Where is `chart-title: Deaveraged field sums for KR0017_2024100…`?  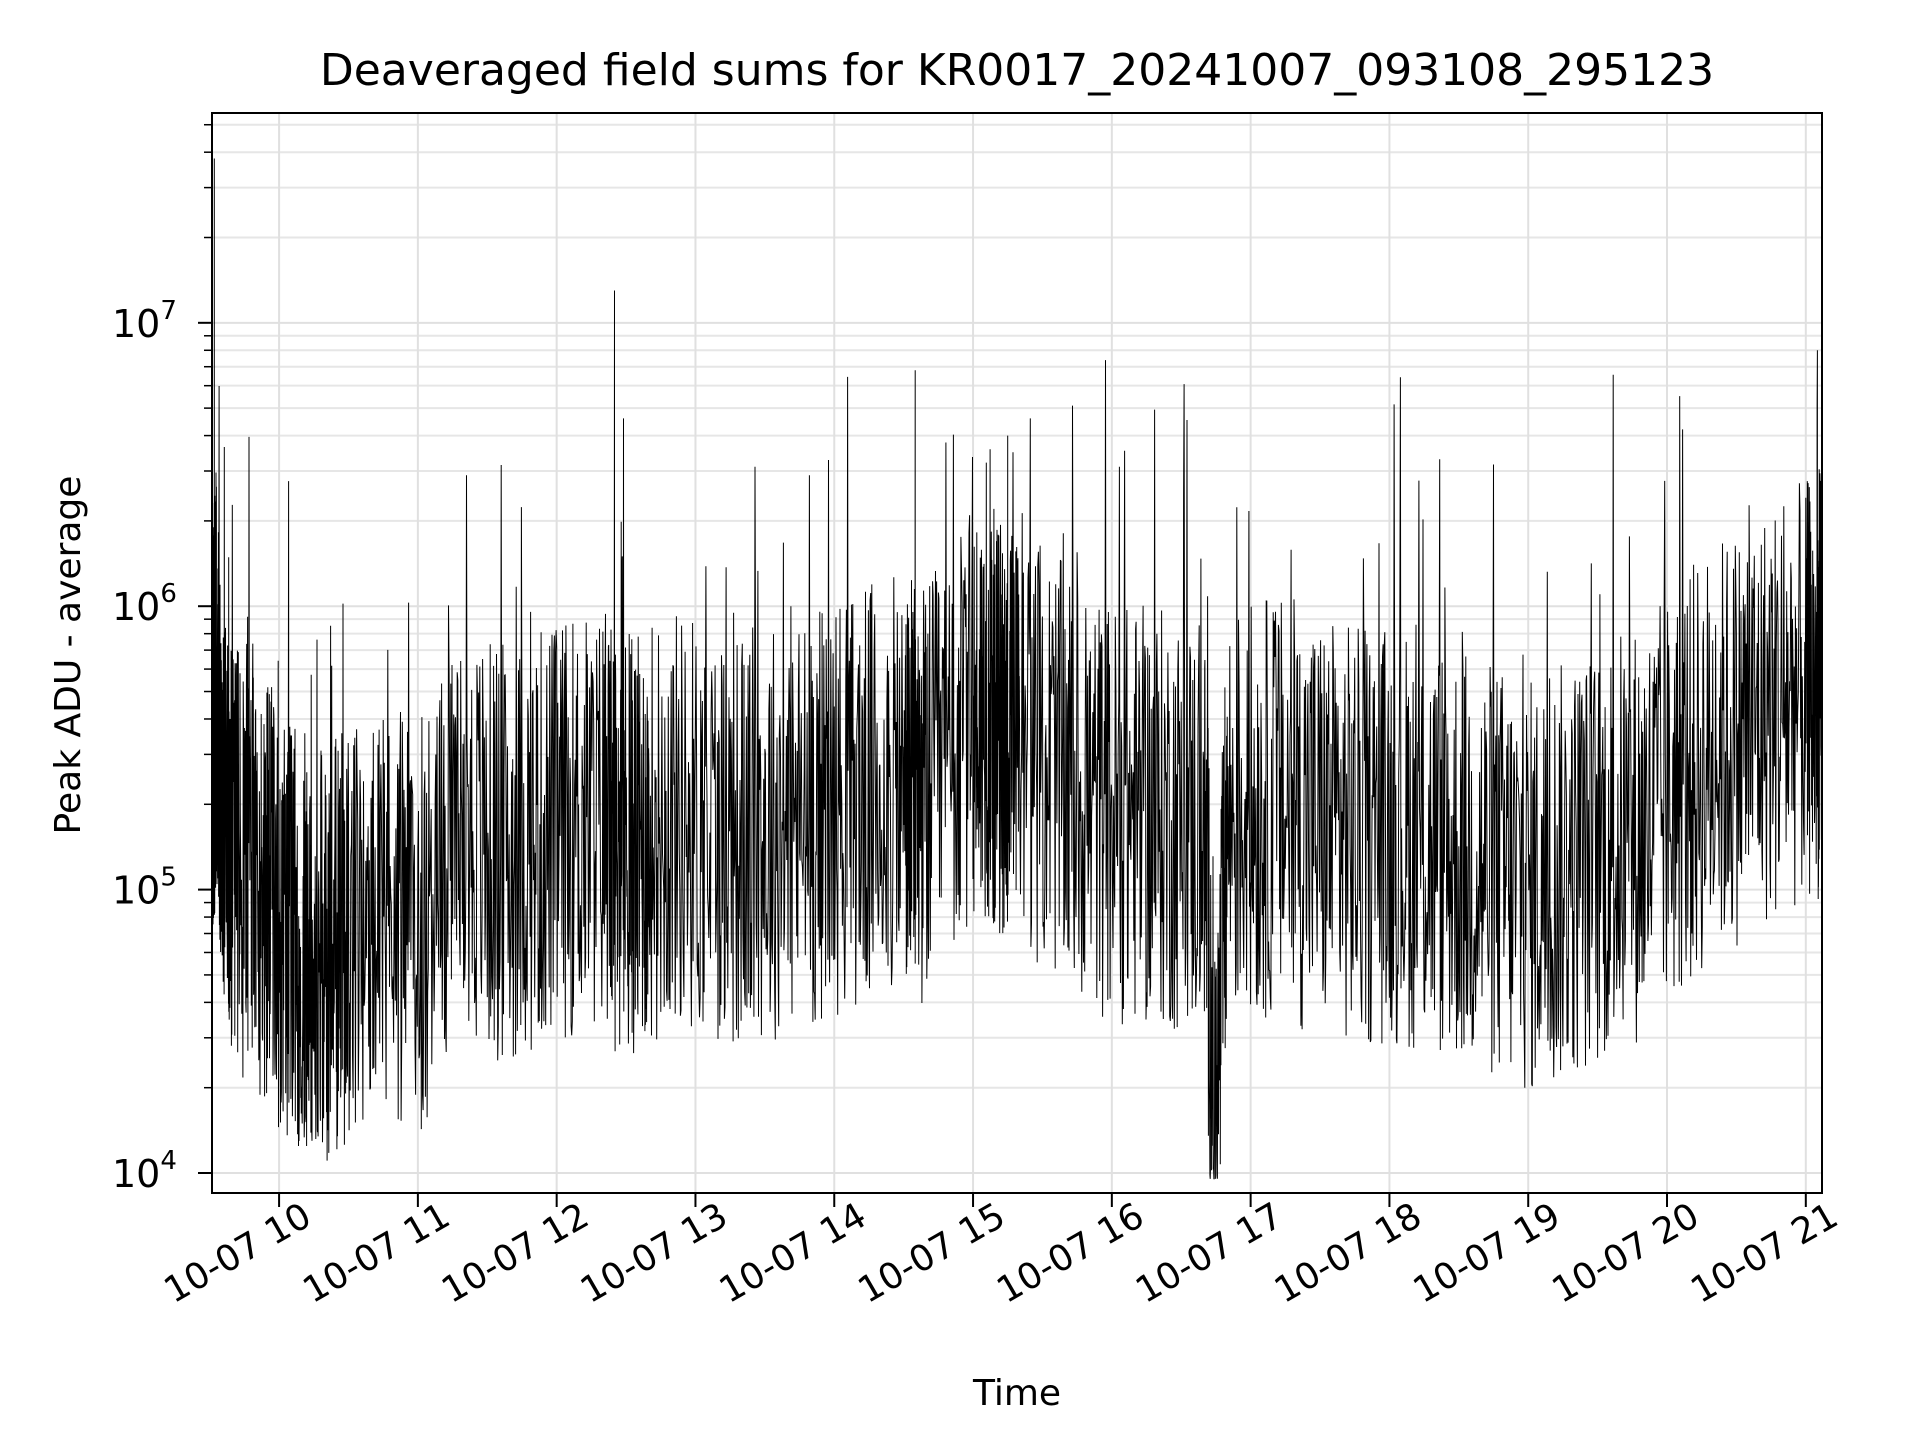
chart-title: Deaveraged field sums for KR0017_2024100… is located at coordinates (1017, 70).